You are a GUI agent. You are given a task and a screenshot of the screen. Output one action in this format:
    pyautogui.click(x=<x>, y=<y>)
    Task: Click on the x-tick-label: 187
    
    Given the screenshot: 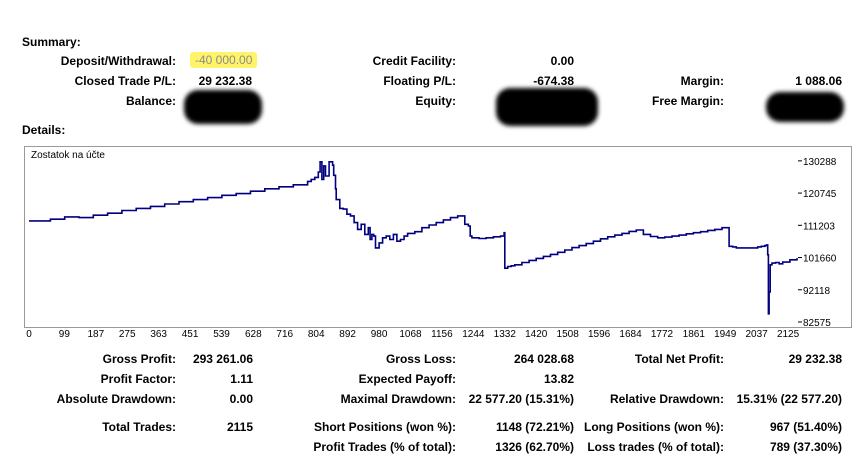 What is the action you would take?
    pyautogui.click(x=95, y=334)
    